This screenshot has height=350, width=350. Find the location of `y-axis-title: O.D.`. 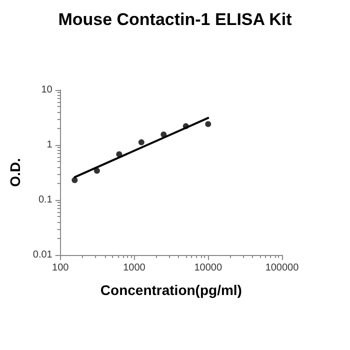

y-axis-title: O.D. is located at coordinates (15, 172).